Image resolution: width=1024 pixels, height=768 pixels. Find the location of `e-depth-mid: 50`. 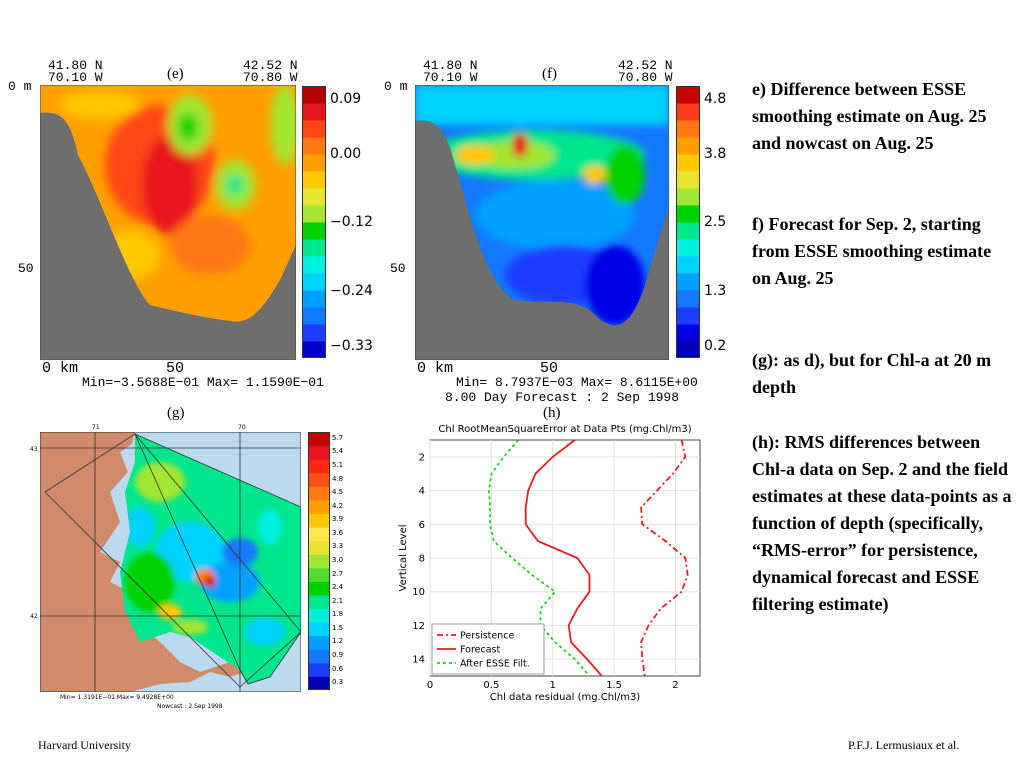

e-depth-mid: 50 is located at coordinates (26, 268).